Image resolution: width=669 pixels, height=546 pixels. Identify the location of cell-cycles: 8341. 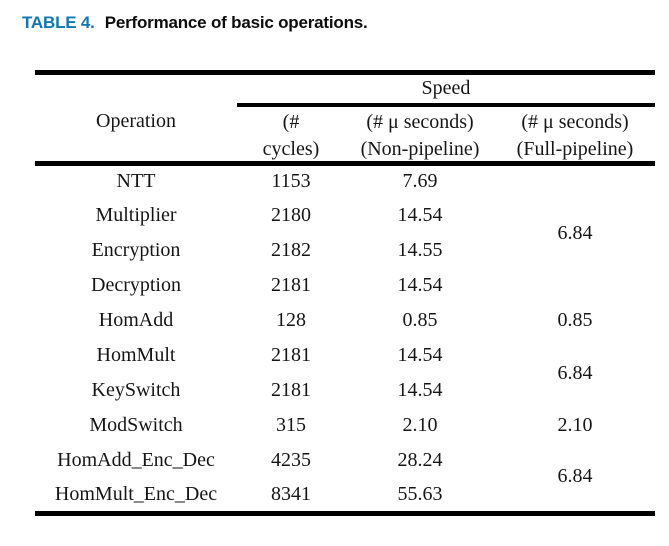
(291, 493).